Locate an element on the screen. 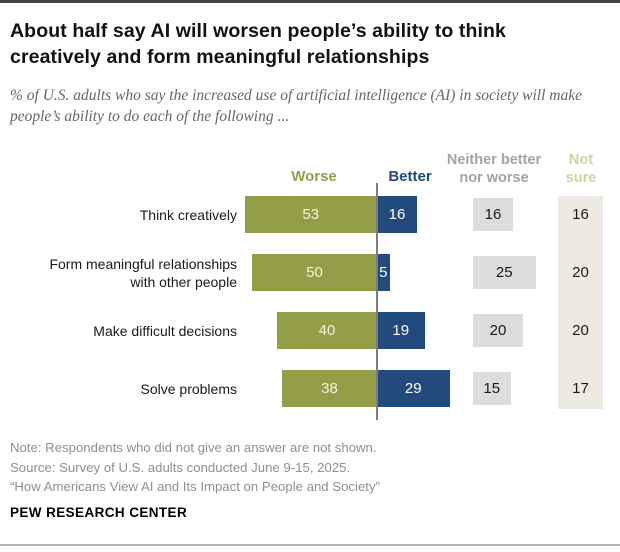 This screenshot has height=552, width=620. worse-bar: 53 is located at coordinates (310, 214).